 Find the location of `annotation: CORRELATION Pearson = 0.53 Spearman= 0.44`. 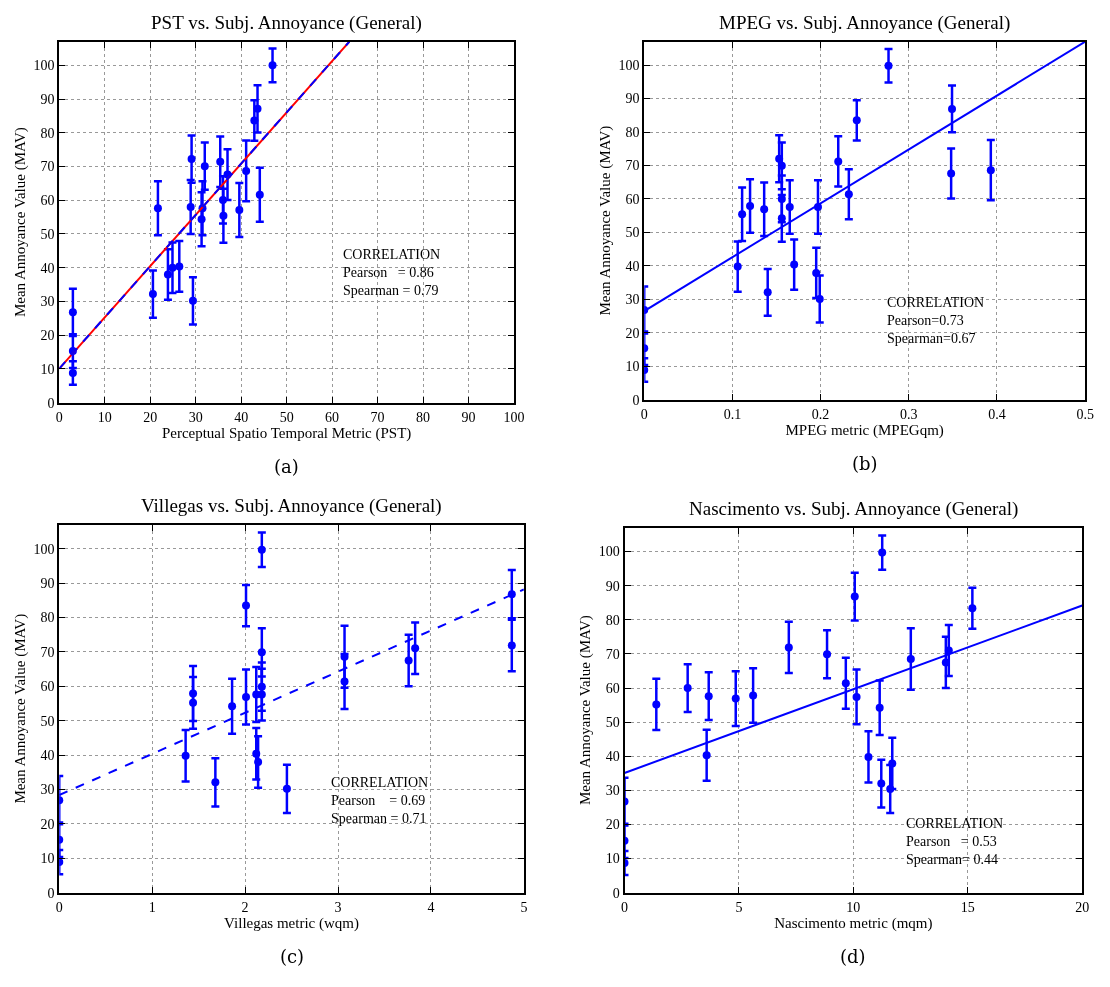

annotation: CORRELATION Pearson = 0.53 Spearman= 0.44 is located at coordinates (955, 842).